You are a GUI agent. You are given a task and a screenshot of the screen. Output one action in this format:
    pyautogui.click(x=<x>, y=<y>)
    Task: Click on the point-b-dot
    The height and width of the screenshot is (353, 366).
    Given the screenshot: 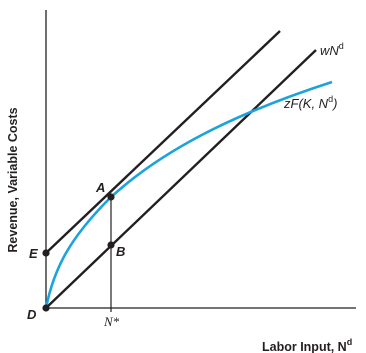 What is the action you would take?
    pyautogui.click(x=111, y=245)
    